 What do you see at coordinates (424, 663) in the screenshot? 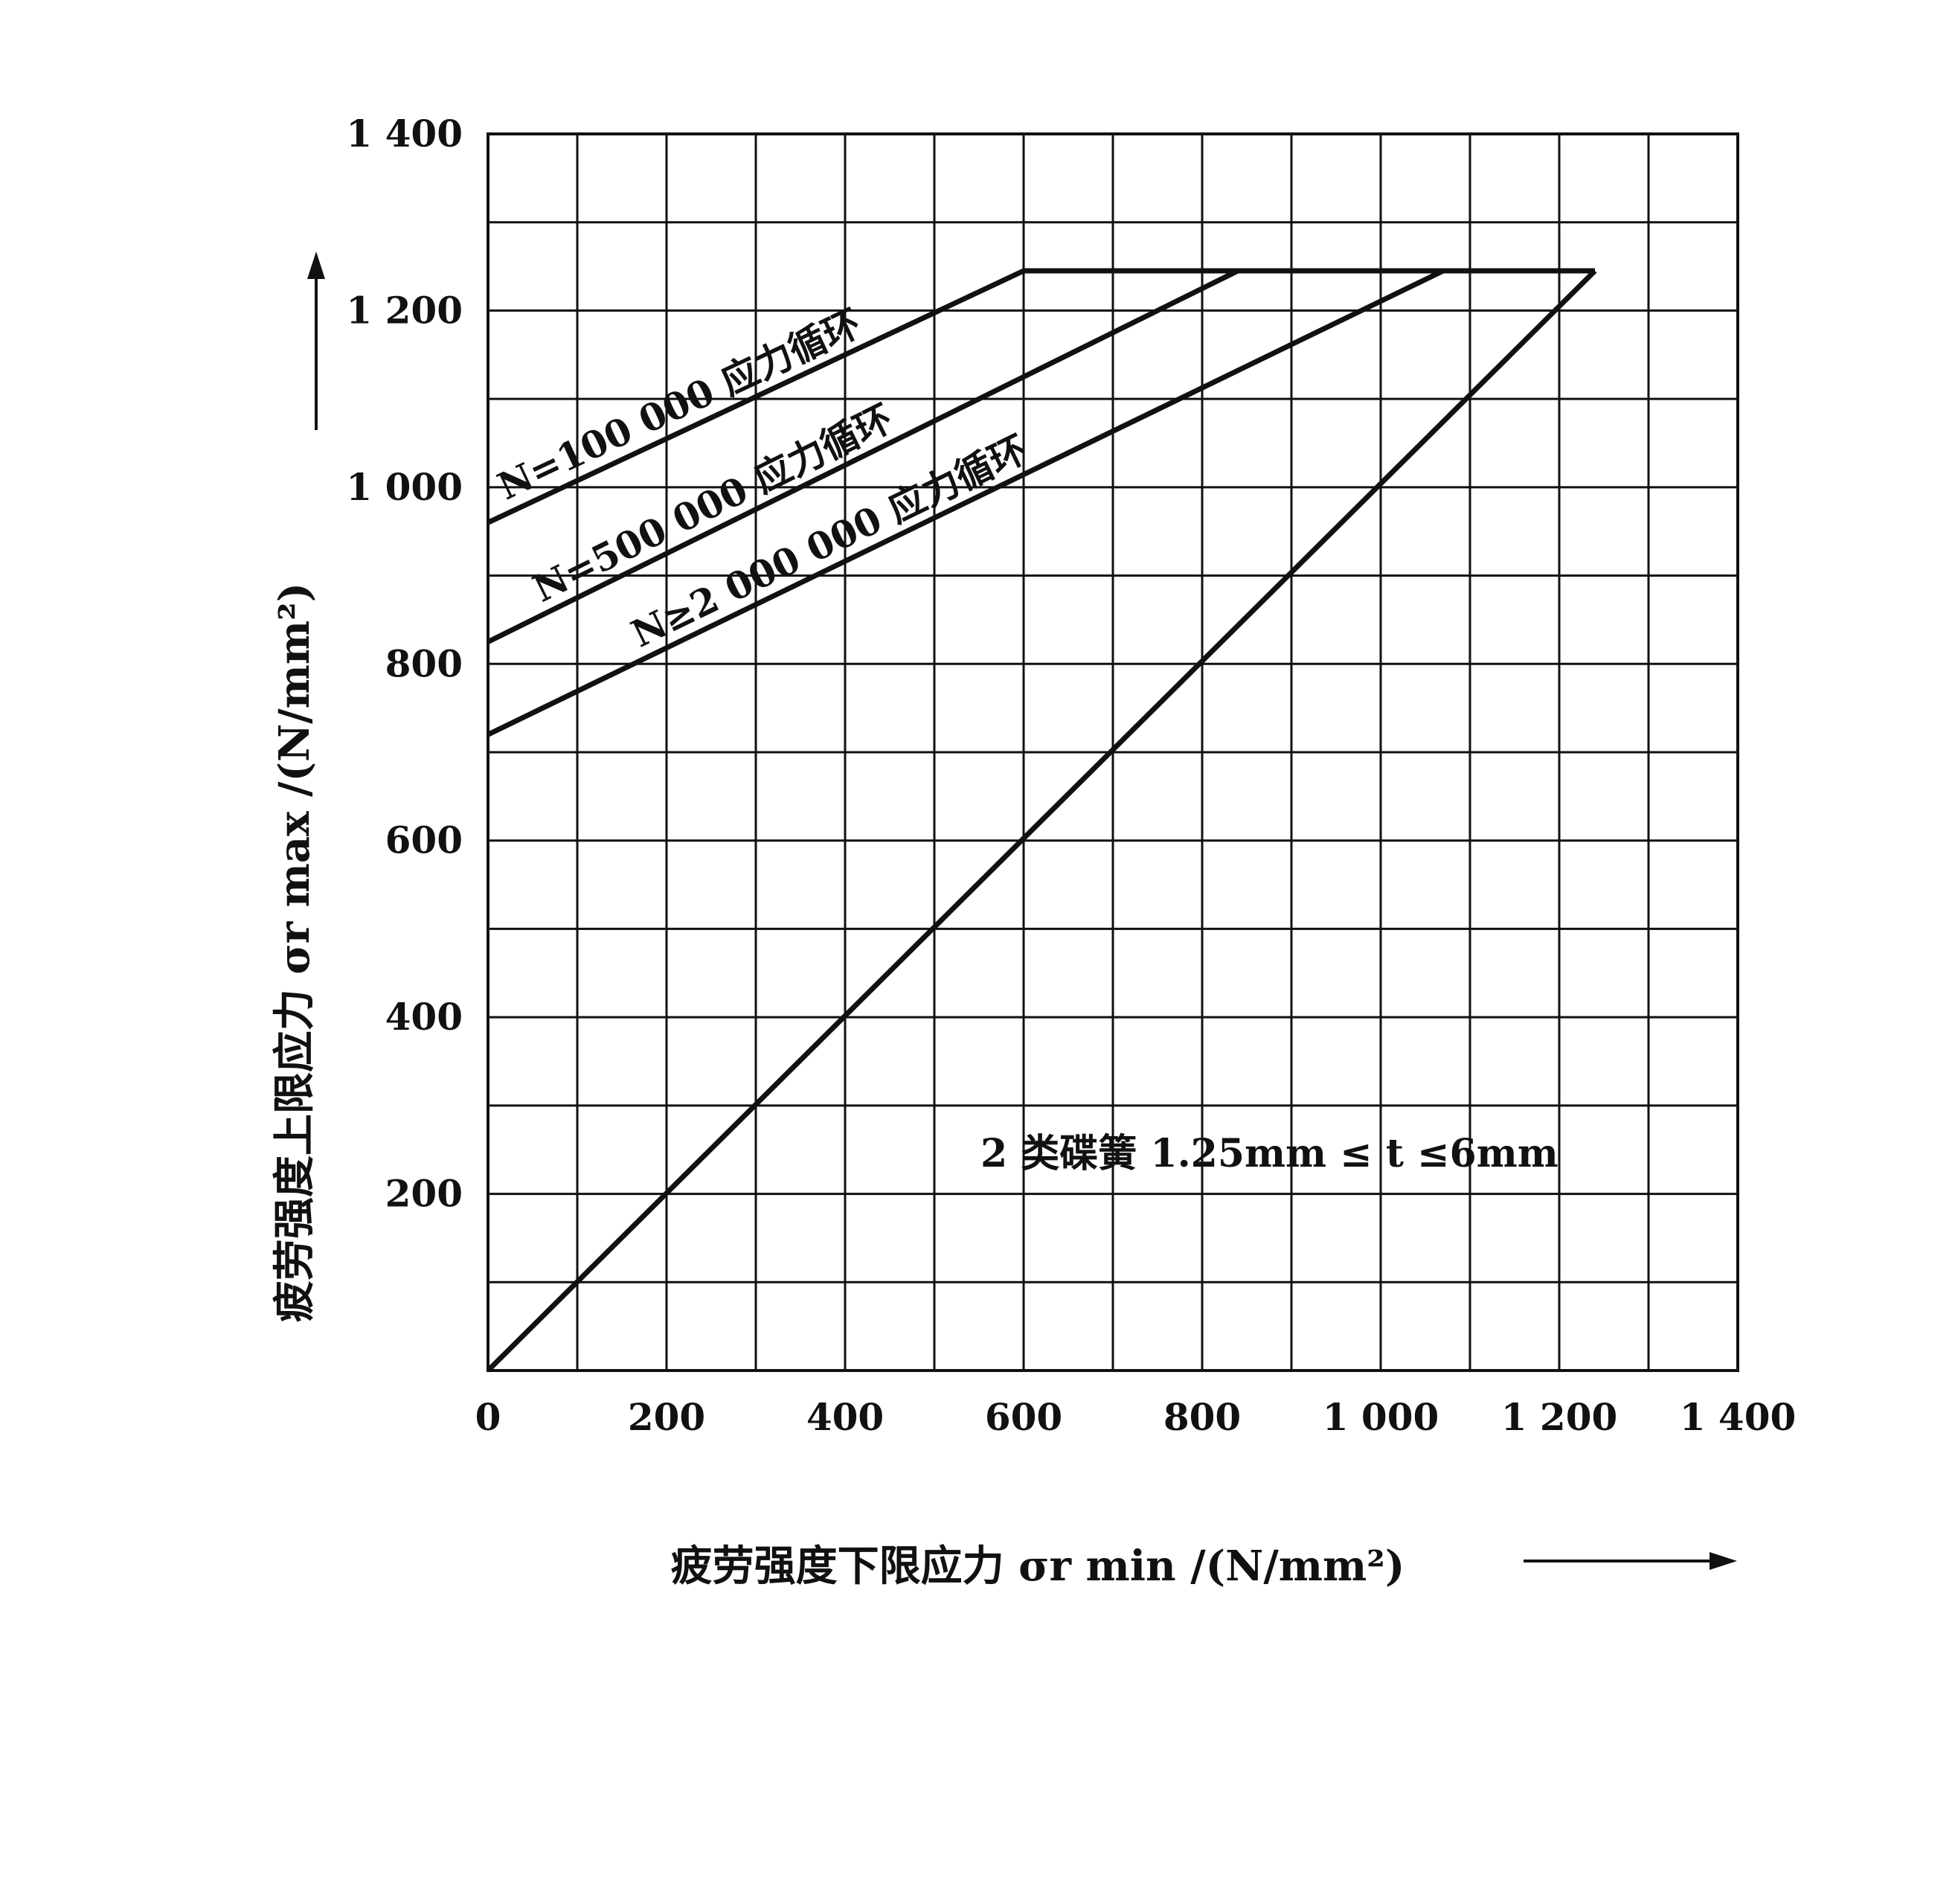
I see `y-tick-label: 800` at bounding box center [424, 663].